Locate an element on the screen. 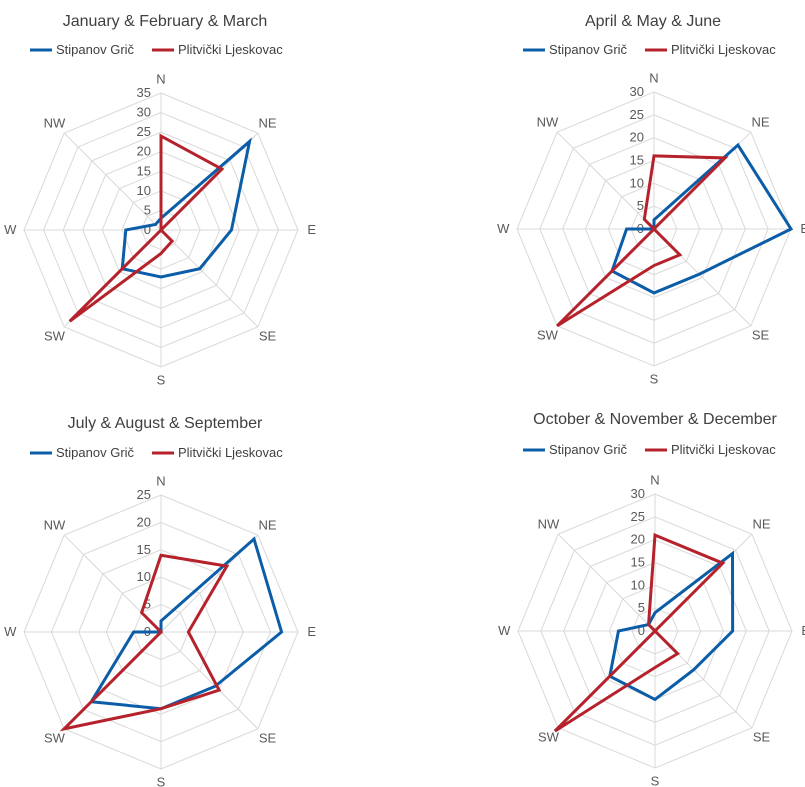 This screenshot has width=805, height=787. chart-title: April & May & June is located at coordinates (653, 21).